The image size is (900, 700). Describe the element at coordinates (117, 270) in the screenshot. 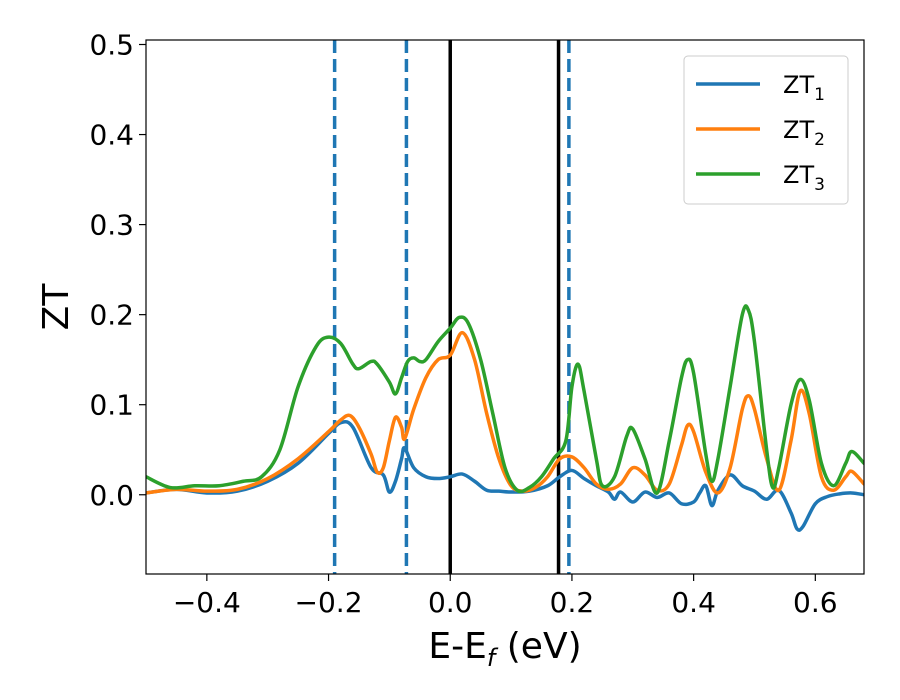

I see `y-axis-ticks: 0.0 0.1 0.2 0.3 0.4 0.5` at that location.